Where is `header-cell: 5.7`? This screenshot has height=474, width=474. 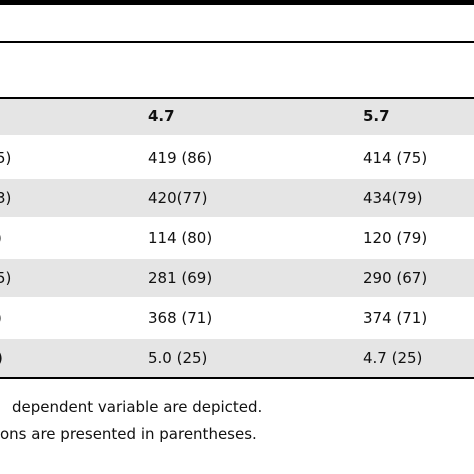 header-cell: 5.7 is located at coordinates (376, 116).